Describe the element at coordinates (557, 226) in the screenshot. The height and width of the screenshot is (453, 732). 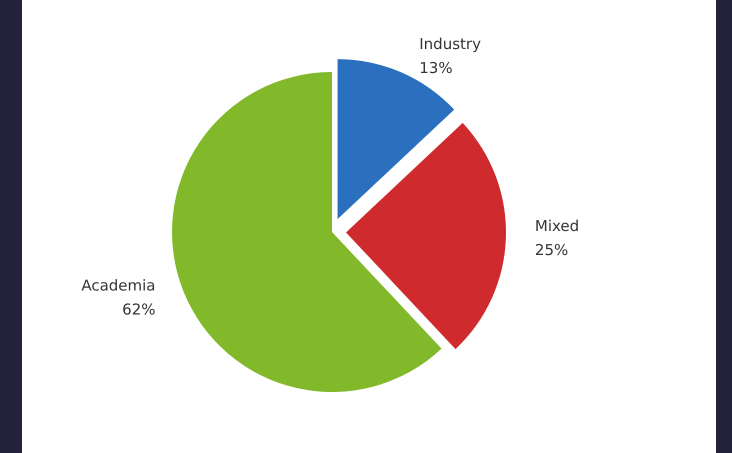
I see `slice-label: Mixed` at that location.